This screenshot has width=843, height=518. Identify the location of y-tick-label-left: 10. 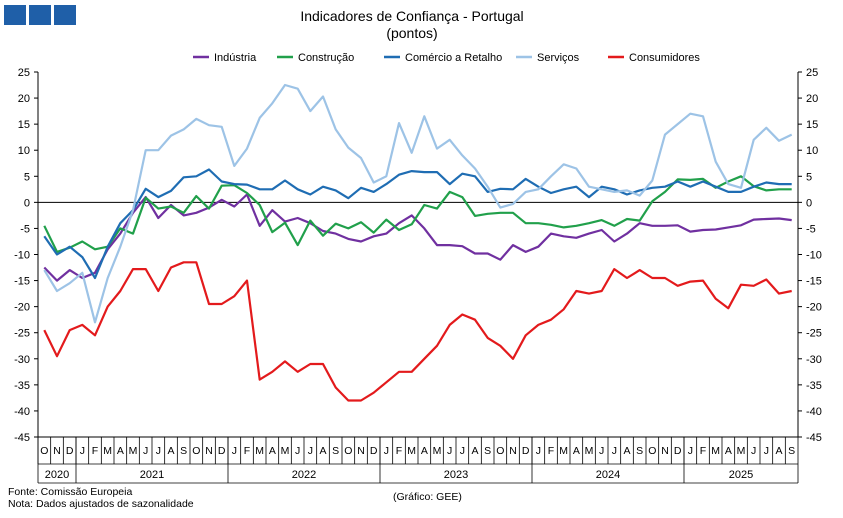
(24, 151).